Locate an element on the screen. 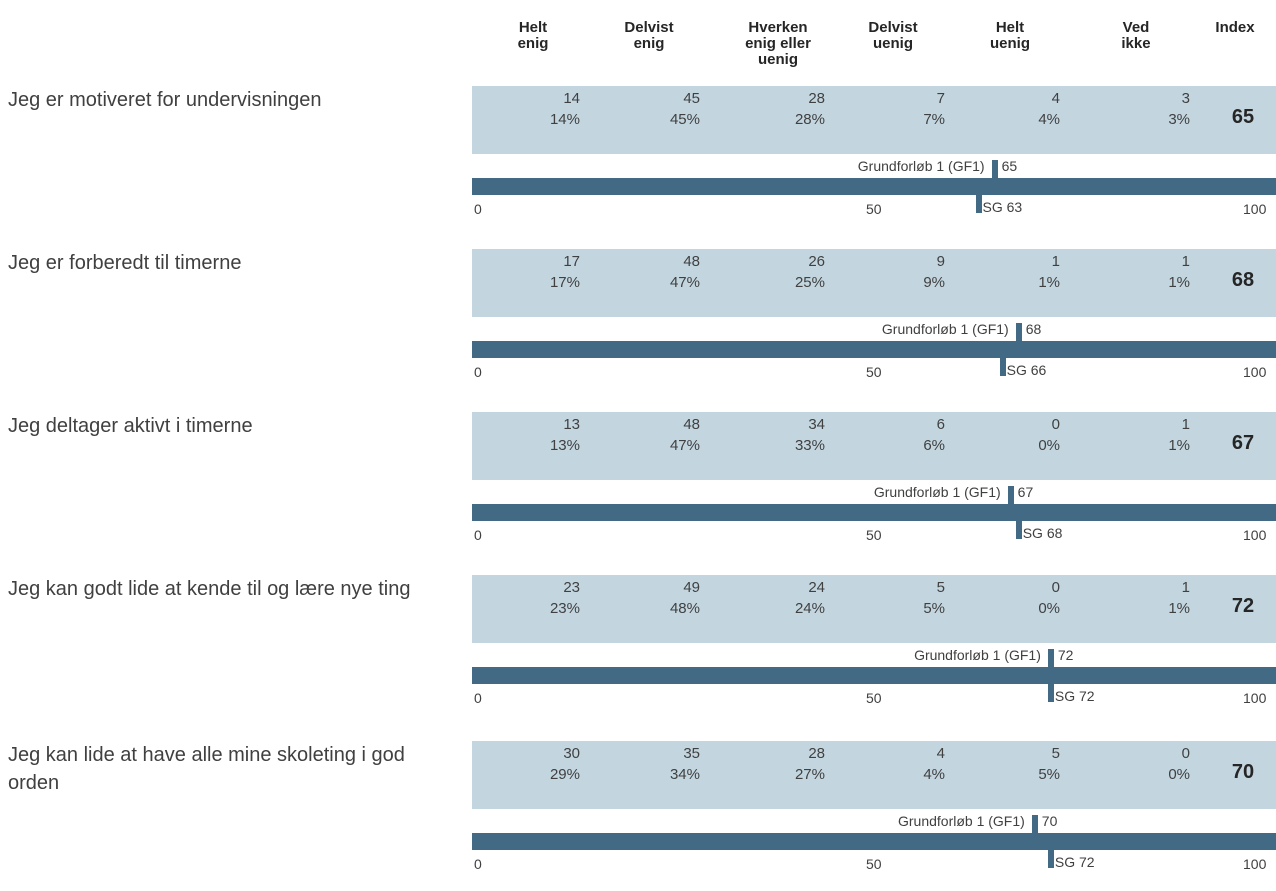  count-value: 13 is located at coordinates (571, 424).